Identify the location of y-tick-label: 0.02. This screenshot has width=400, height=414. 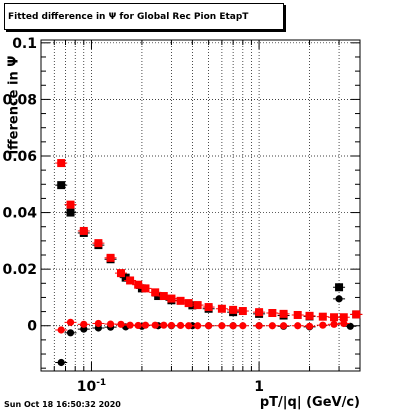
(19, 270).